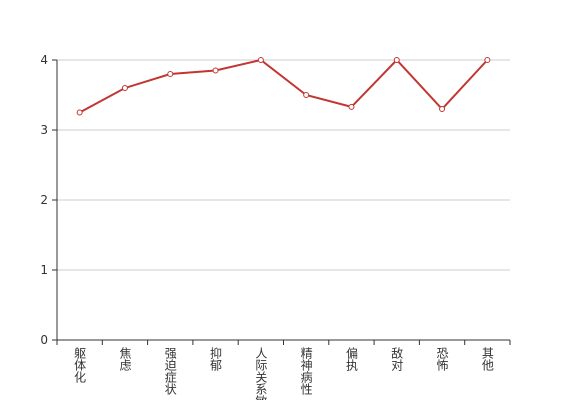  I want to click on x-tick-label: 恐怖, so click(442, 359).